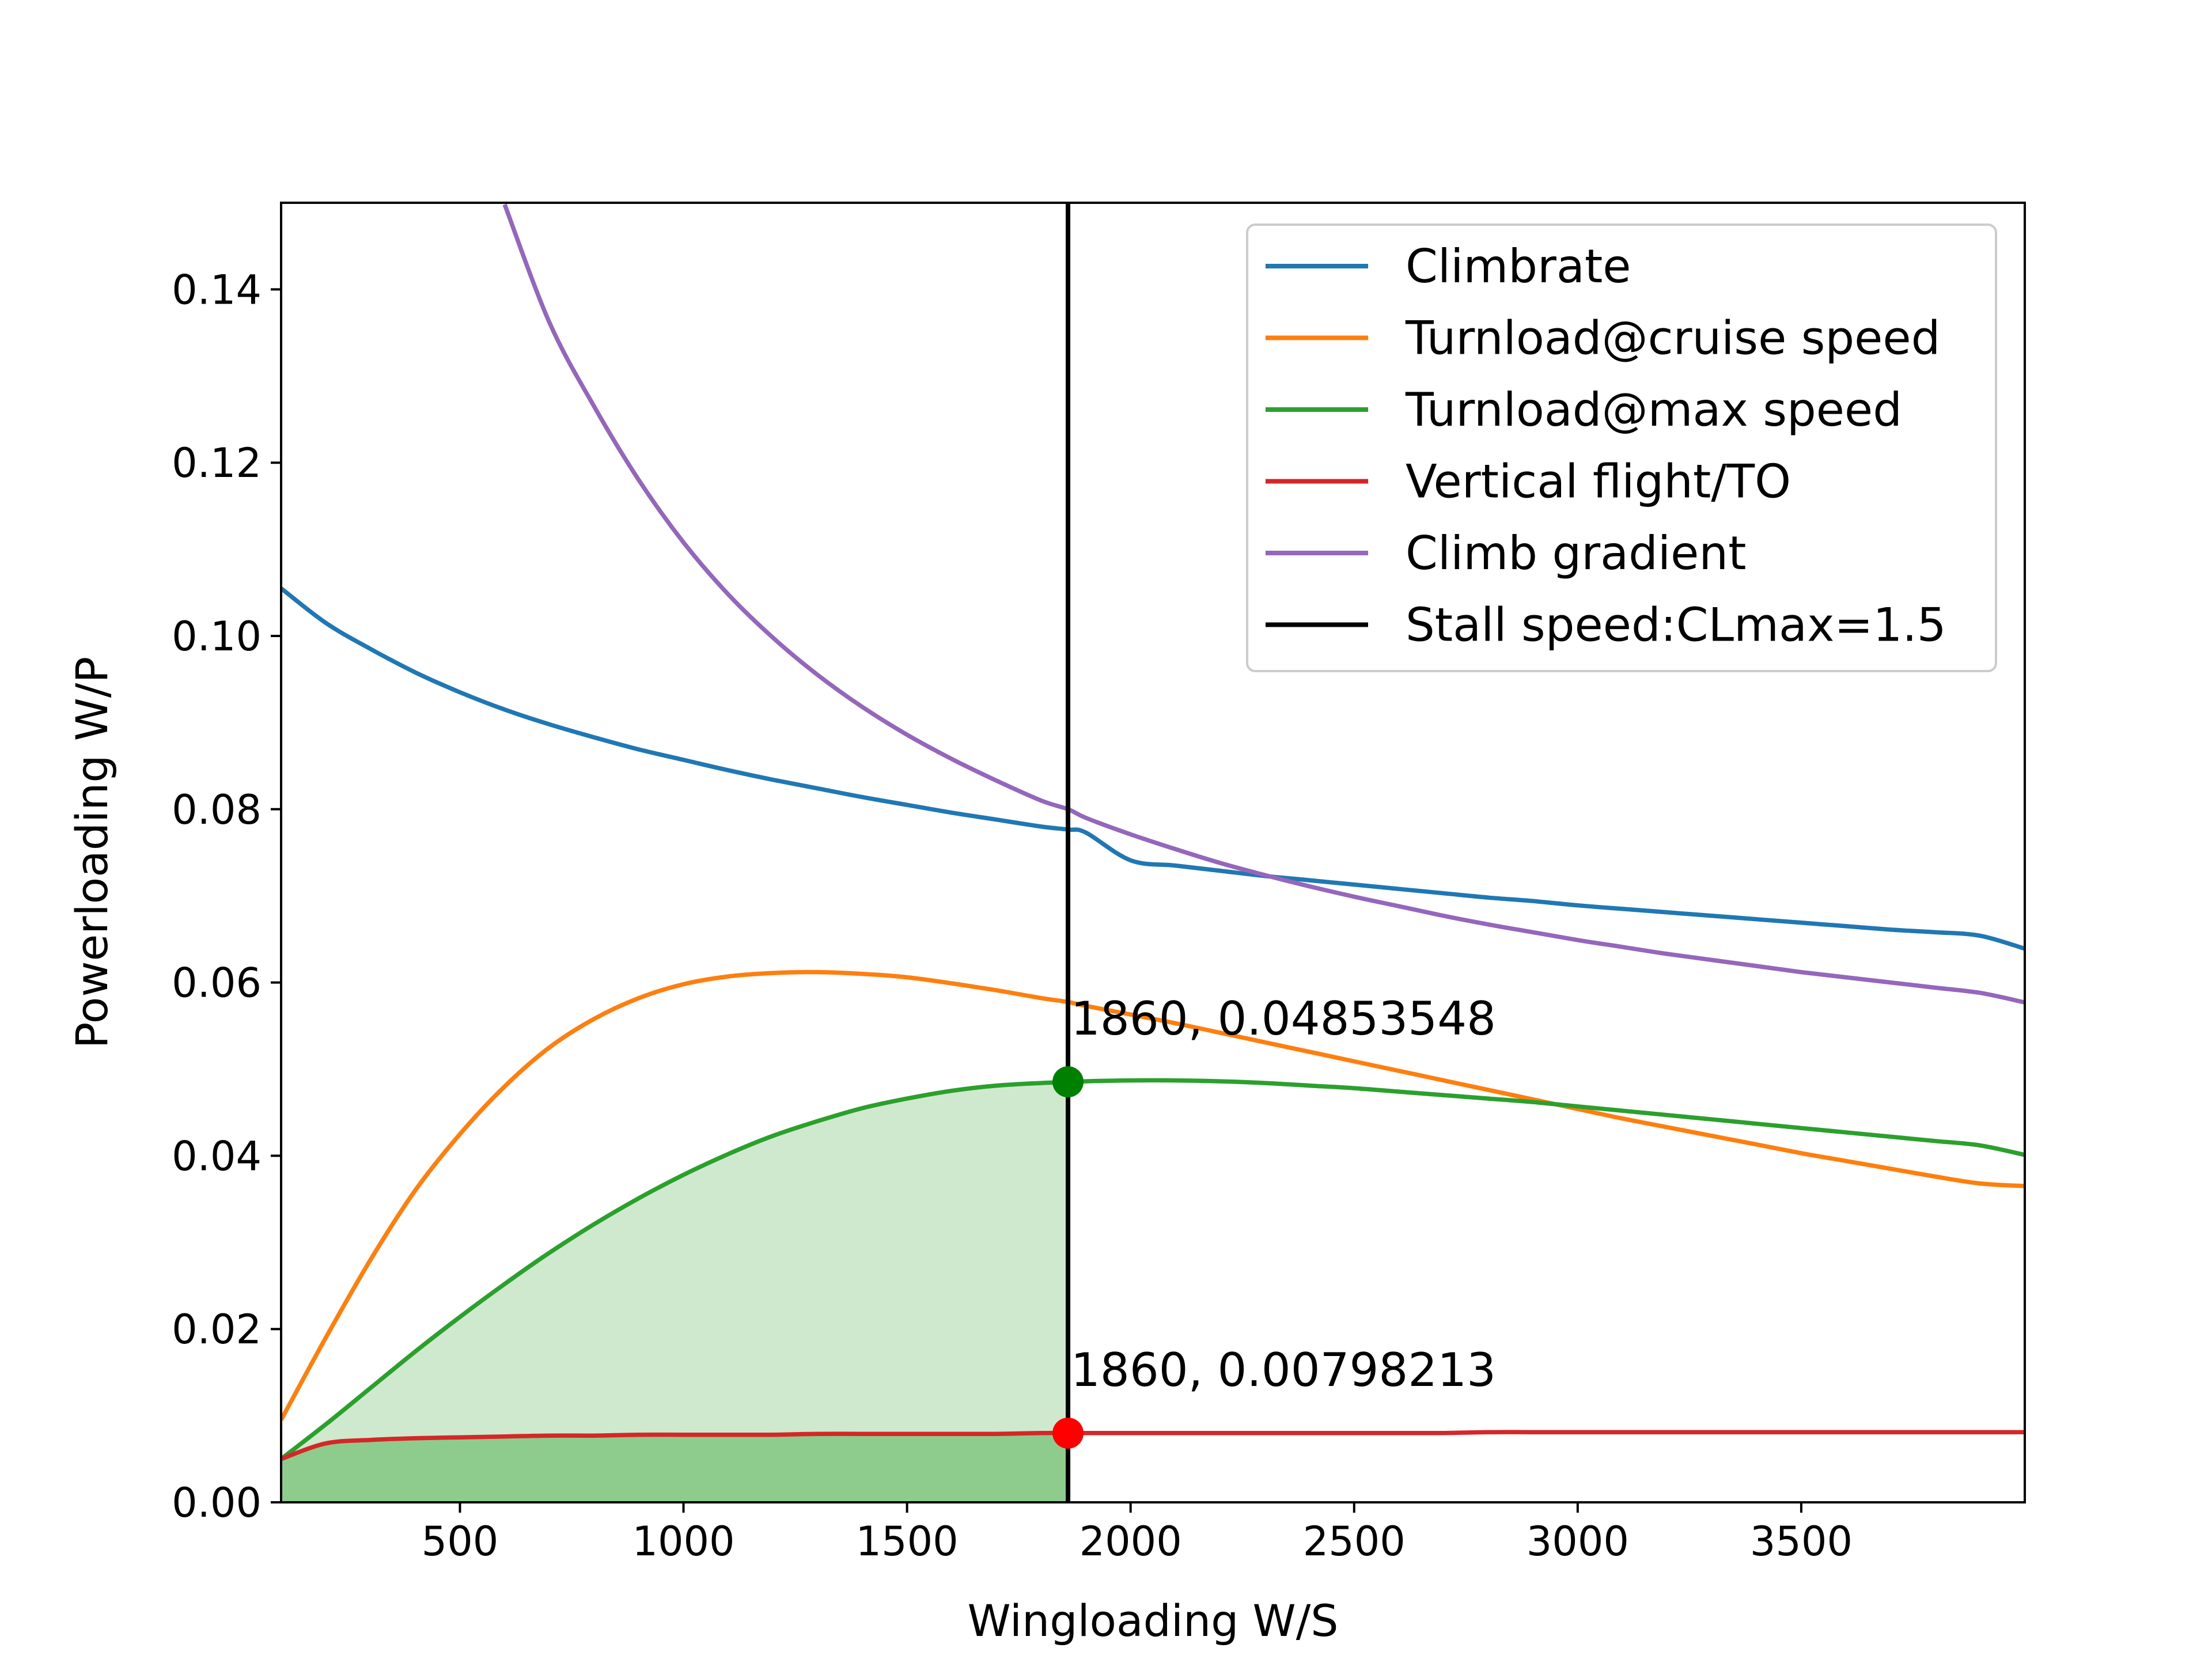 Image resolution: width=2212 pixels, height=1659 pixels. What do you see at coordinates (226, 896) in the screenshot?
I see `y-axis: 0.00 0.02 0.04 0.06 0.08 0.10 0.12 0.14` at bounding box center [226, 896].